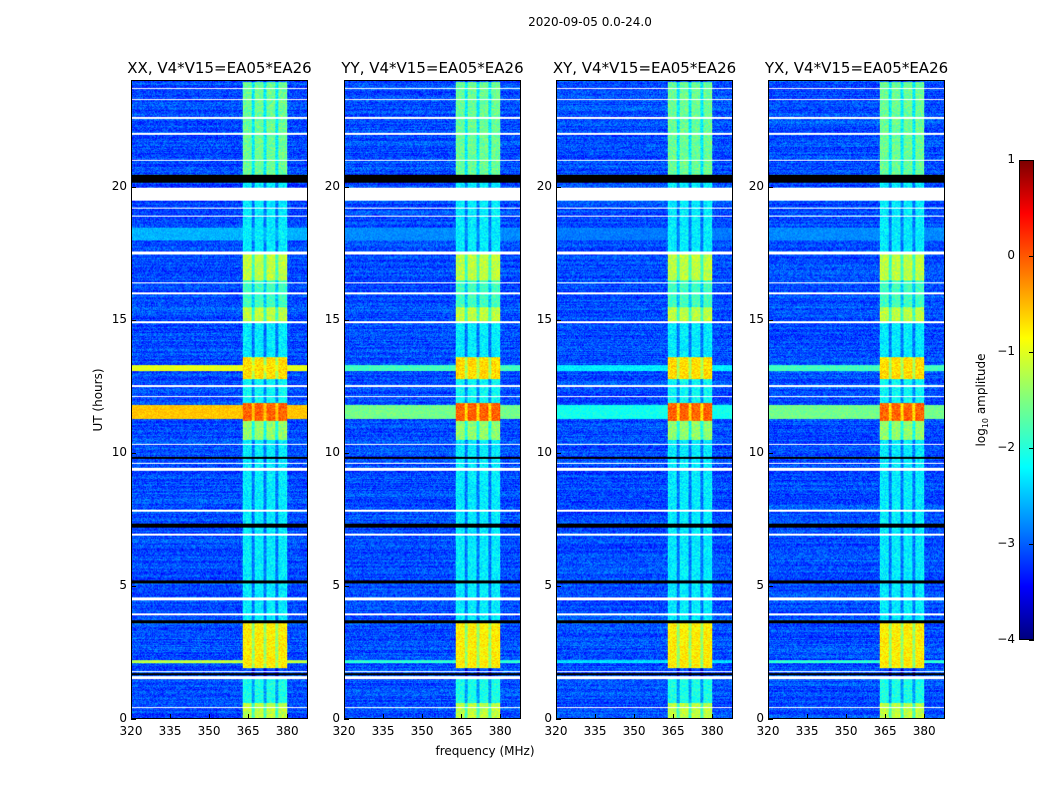 This screenshot has height=800, width=1050. Describe the element at coordinates (1011, 159) in the screenshot. I see `colorbar-tick-label: 1` at that location.